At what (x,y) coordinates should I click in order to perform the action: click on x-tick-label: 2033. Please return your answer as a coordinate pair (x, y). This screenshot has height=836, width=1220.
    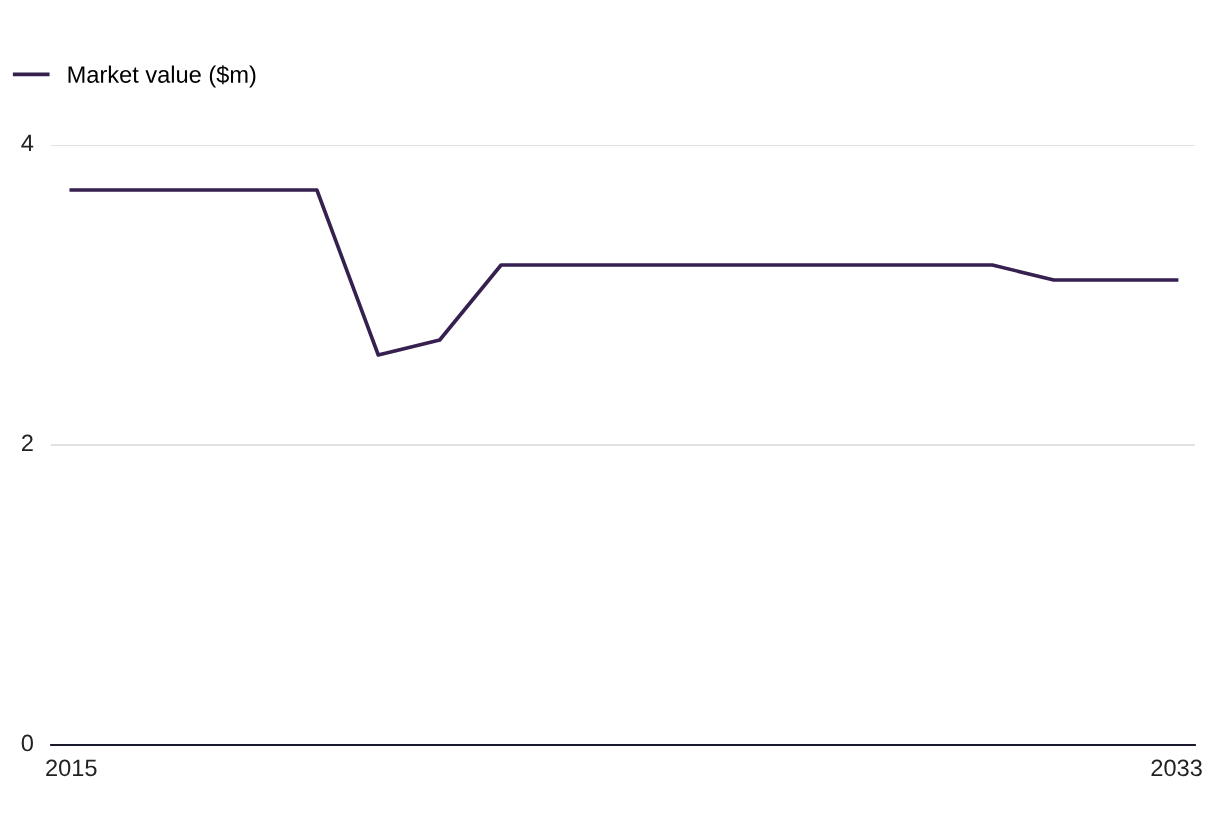
    Looking at the image, I should click on (1176, 768).